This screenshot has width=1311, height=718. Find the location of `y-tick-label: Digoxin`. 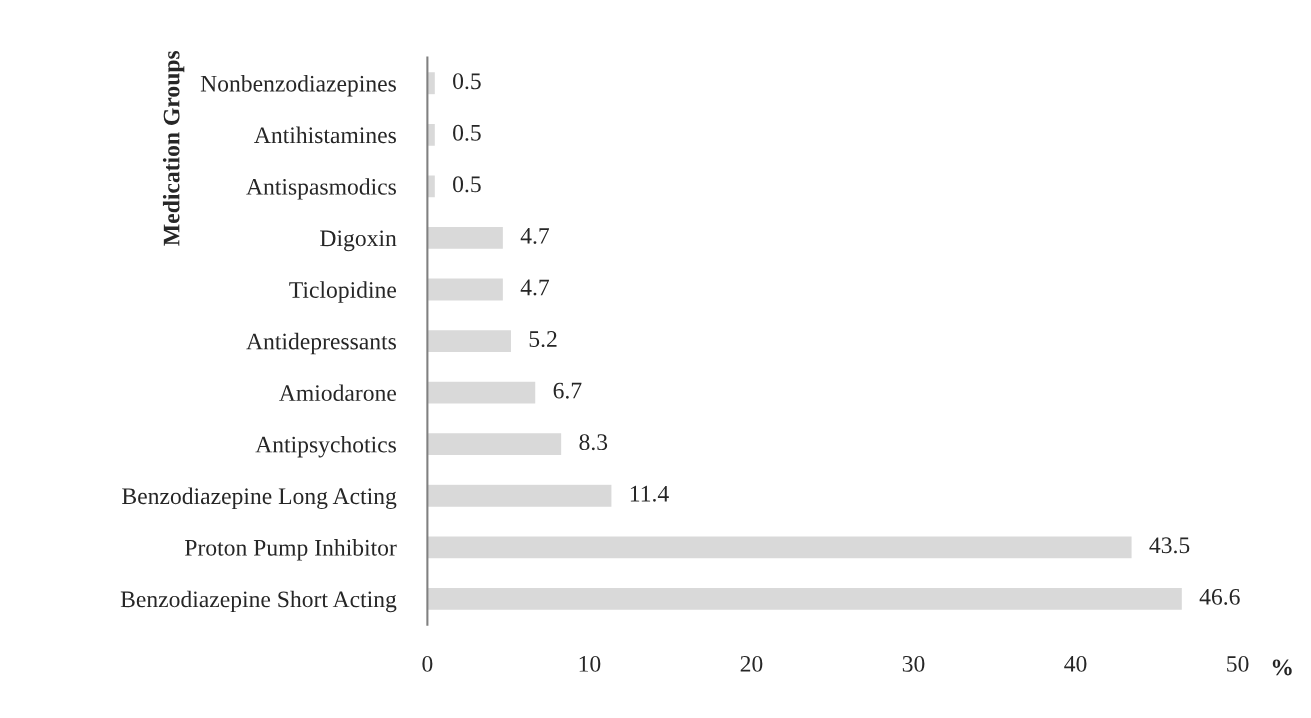

y-tick-label: Digoxin is located at coordinates (358, 241).